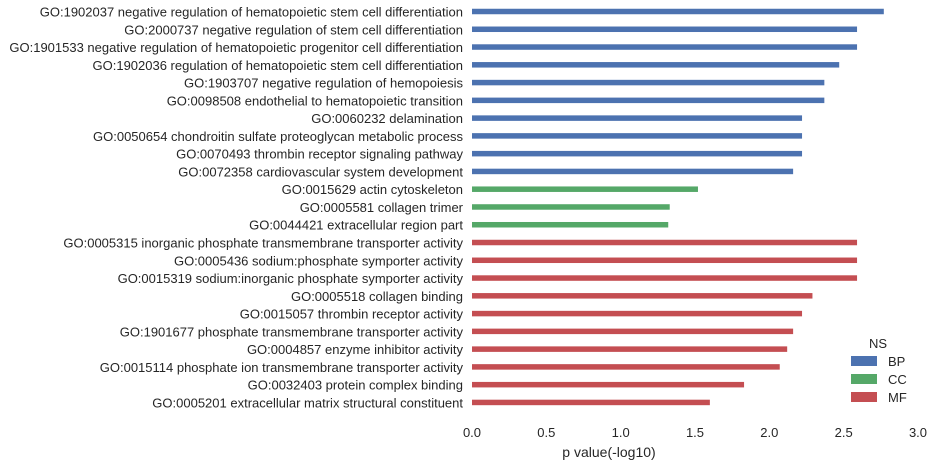 This screenshot has width=934, height=471. What do you see at coordinates (621, 432) in the screenshot?
I see `x-tick-label: 1.0` at bounding box center [621, 432].